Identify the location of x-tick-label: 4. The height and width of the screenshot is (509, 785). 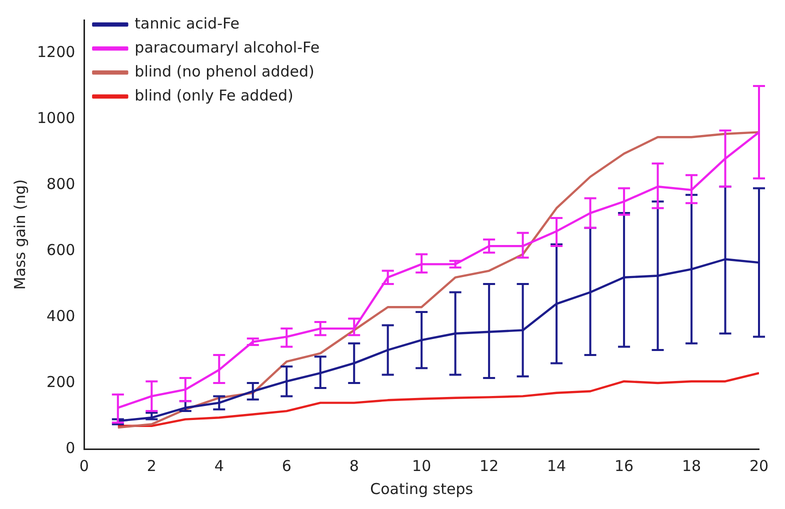
(219, 465).